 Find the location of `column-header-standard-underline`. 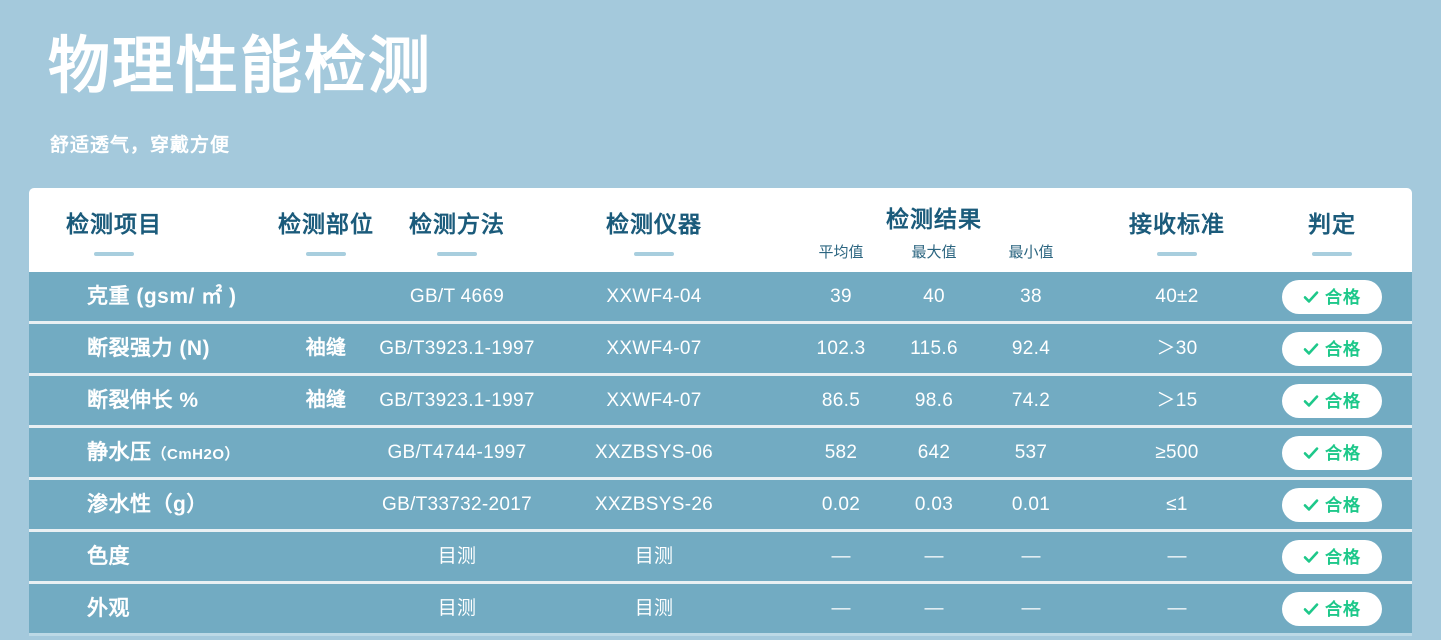

column-header-standard-underline is located at coordinates (1177, 254).